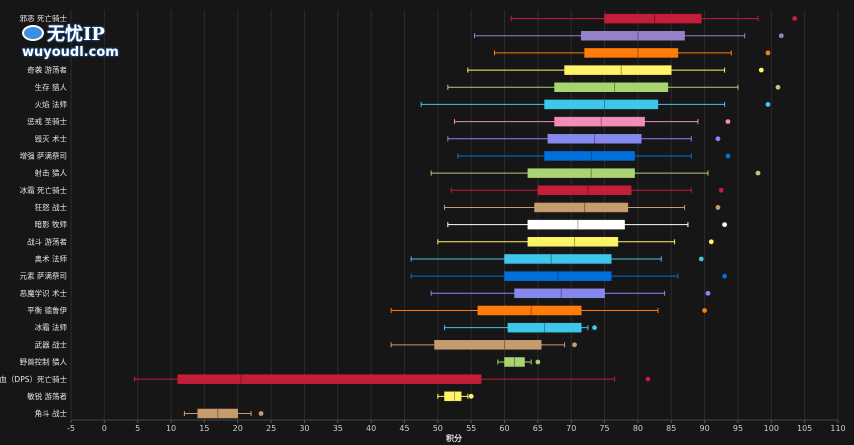 This screenshot has width=854, height=445. Describe the element at coordinates (137, 428) in the screenshot. I see `x-tick-label: 5` at that location.